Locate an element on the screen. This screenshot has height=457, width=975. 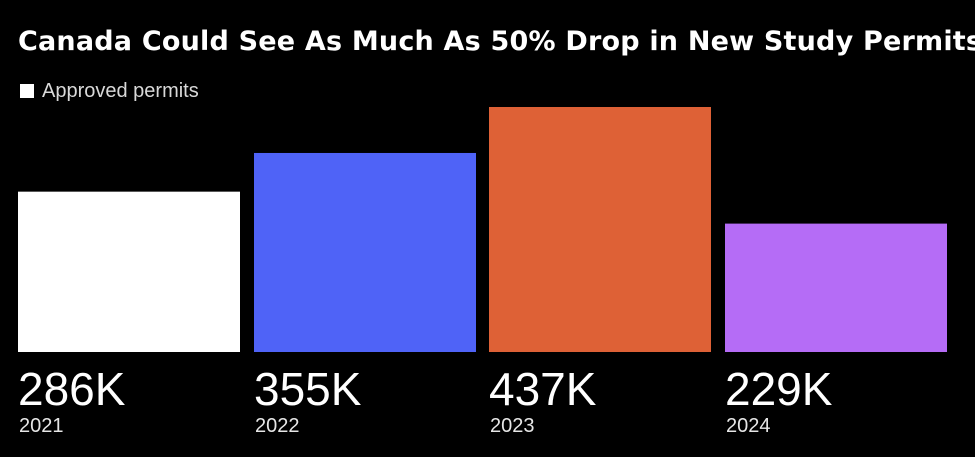
bar-2021 is located at coordinates (129, 271).